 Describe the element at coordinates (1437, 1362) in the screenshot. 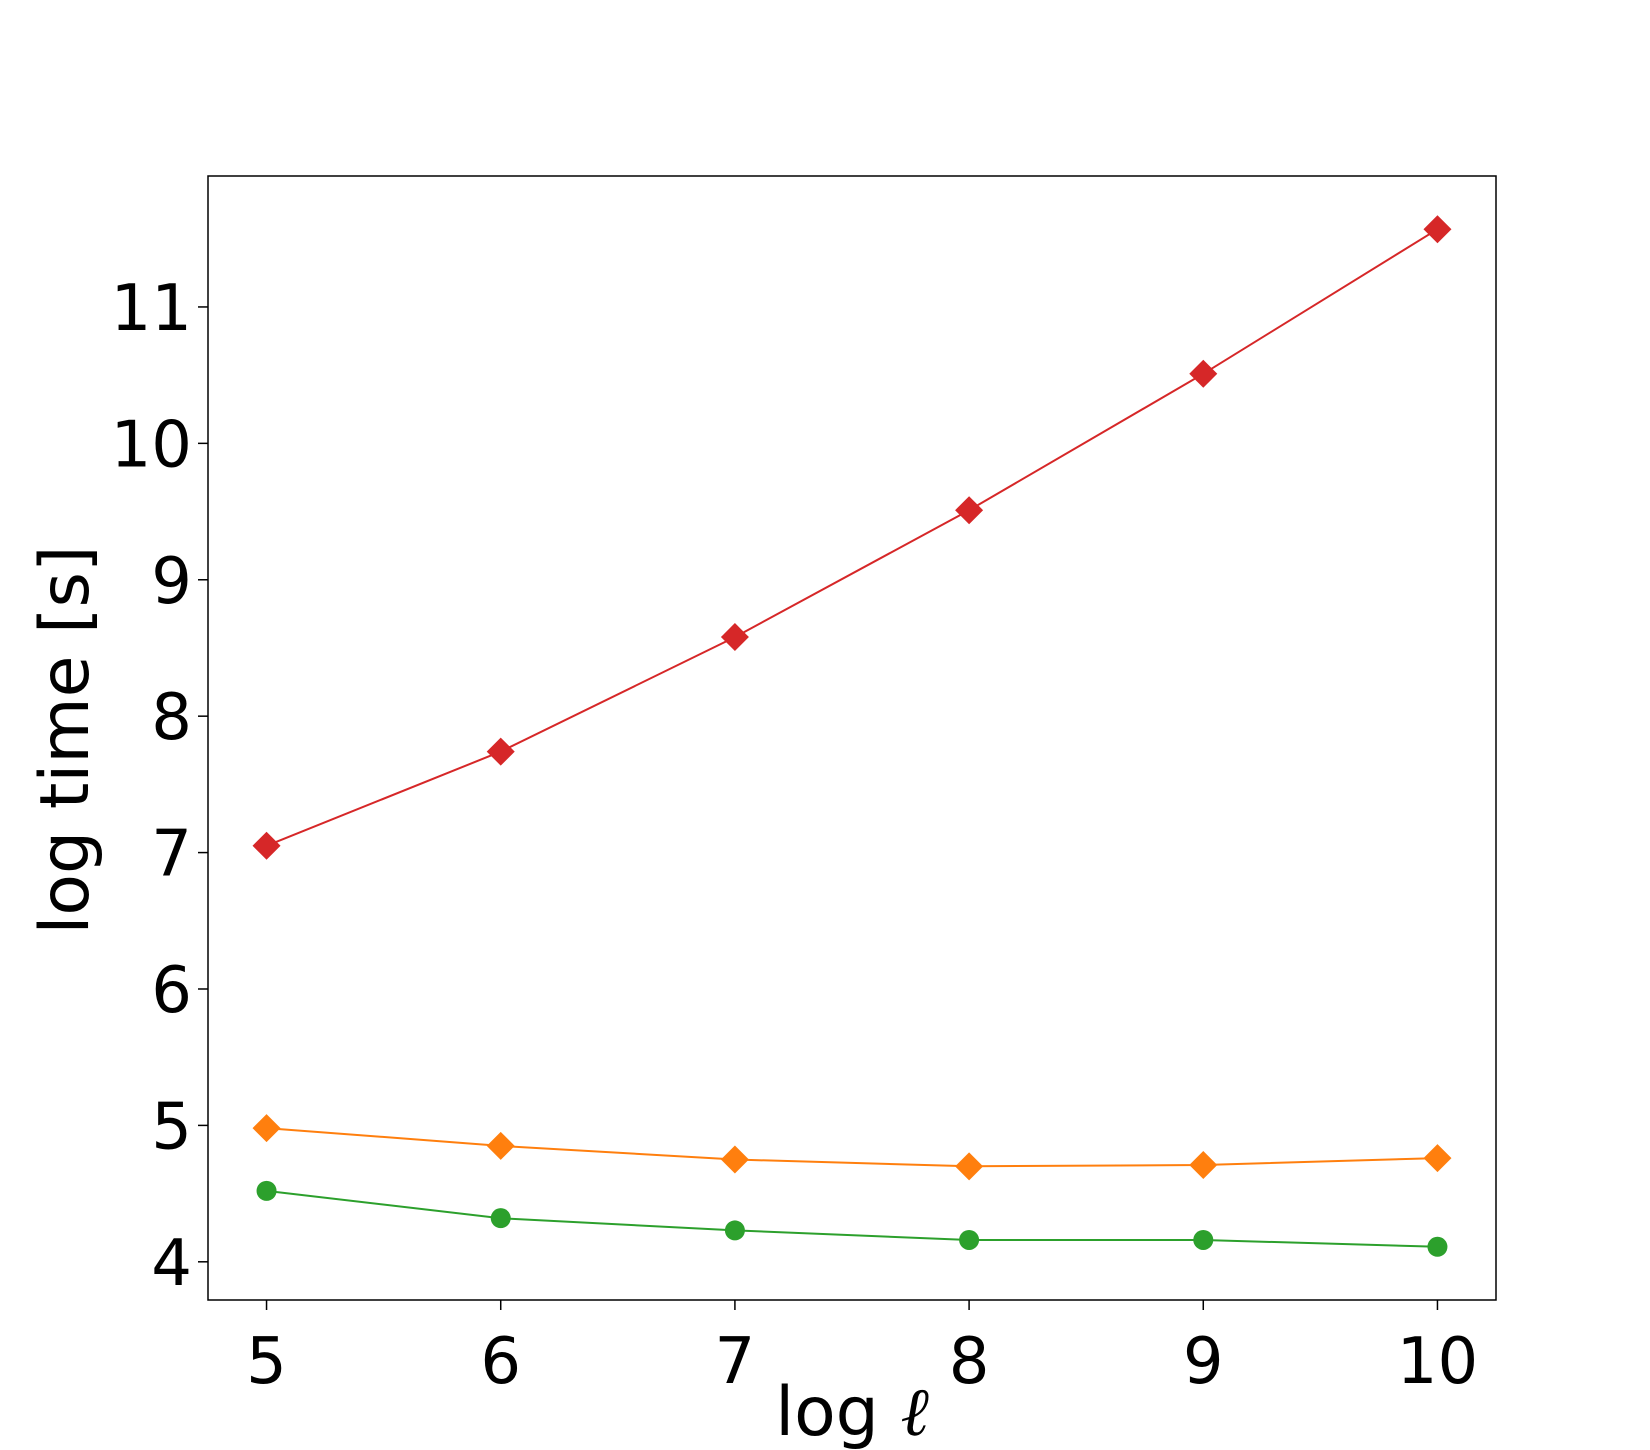

I see `x-tick-label: 10` at that location.